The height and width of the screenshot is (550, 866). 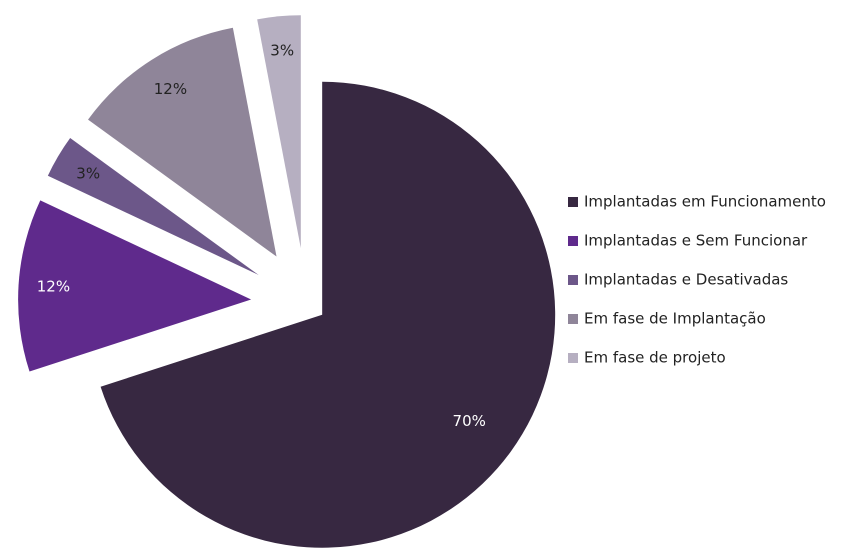 What do you see at coordinates (469, 421) in the screenshot?
I see `data-label: 70%` at bounding box center [469, 421].